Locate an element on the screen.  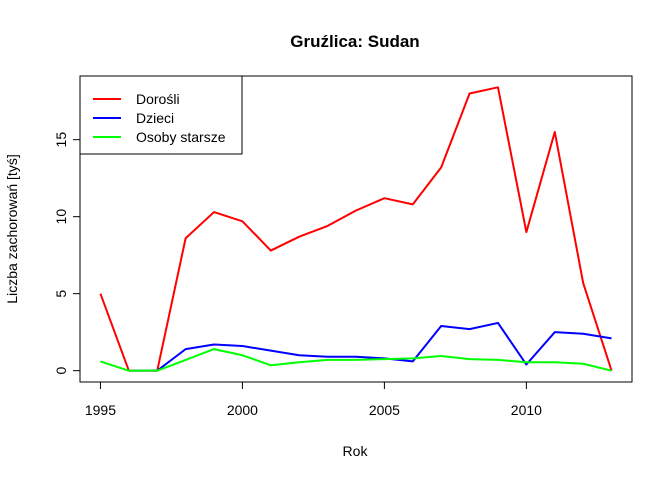
chart-title: Gruźlica: Sudan is located at coordinates (354, 41).